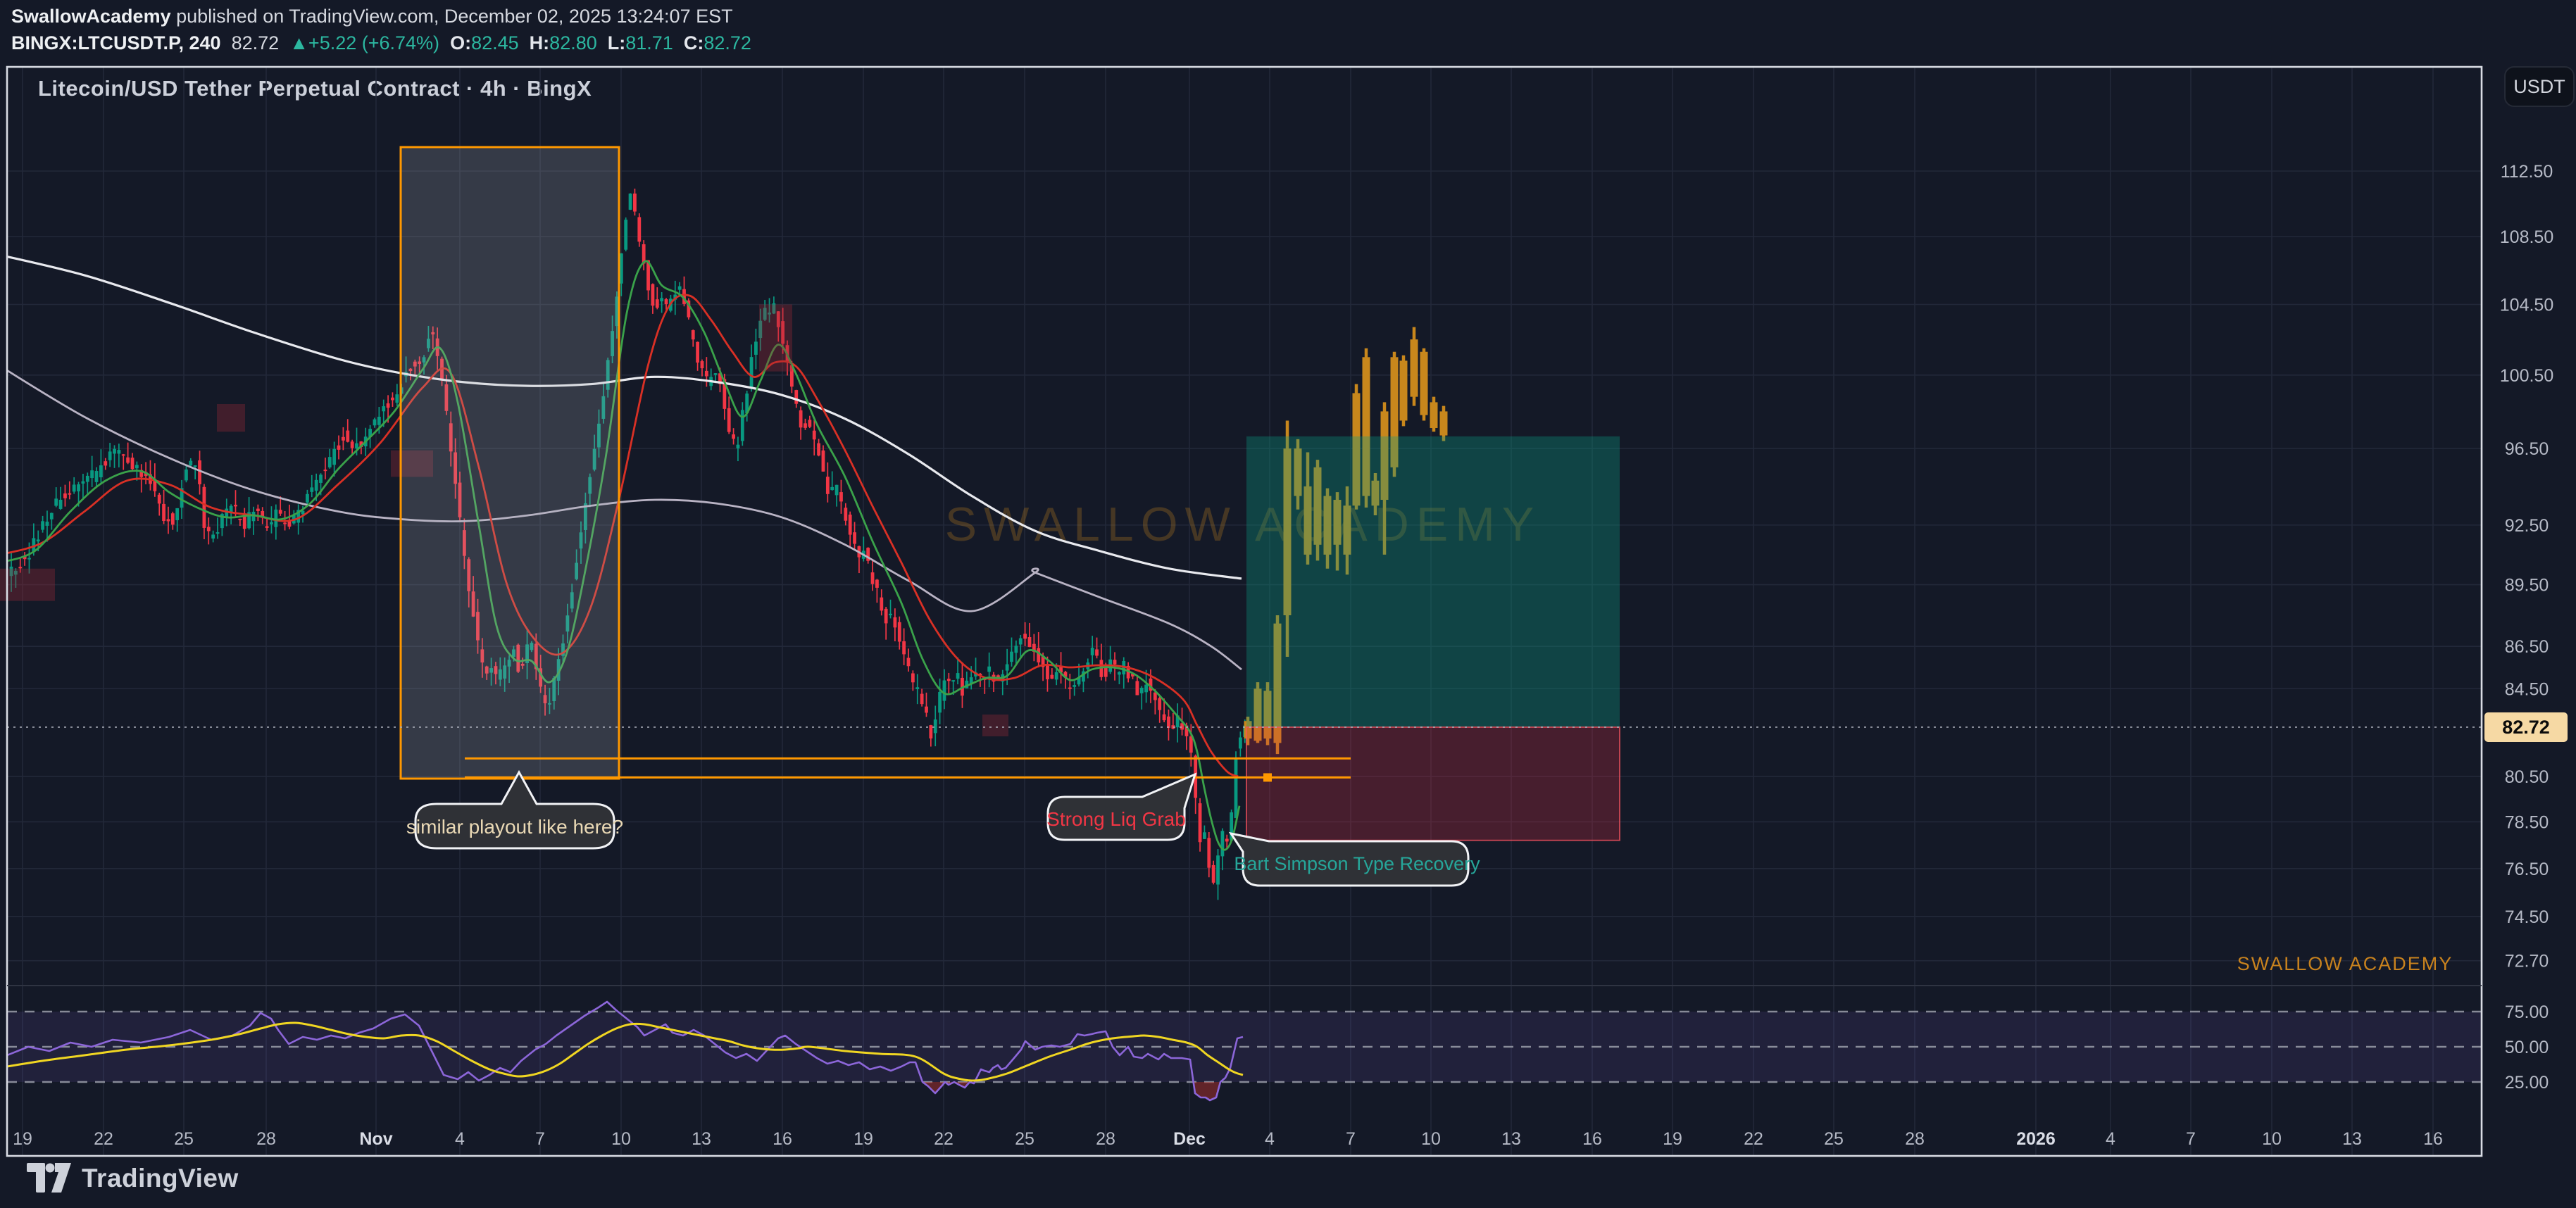 This screenshot has height=1208, width=2576. Describe the element at coordinates (91, 17) in the screenshot. I see `author-name: SwallowAcademy` at that location.